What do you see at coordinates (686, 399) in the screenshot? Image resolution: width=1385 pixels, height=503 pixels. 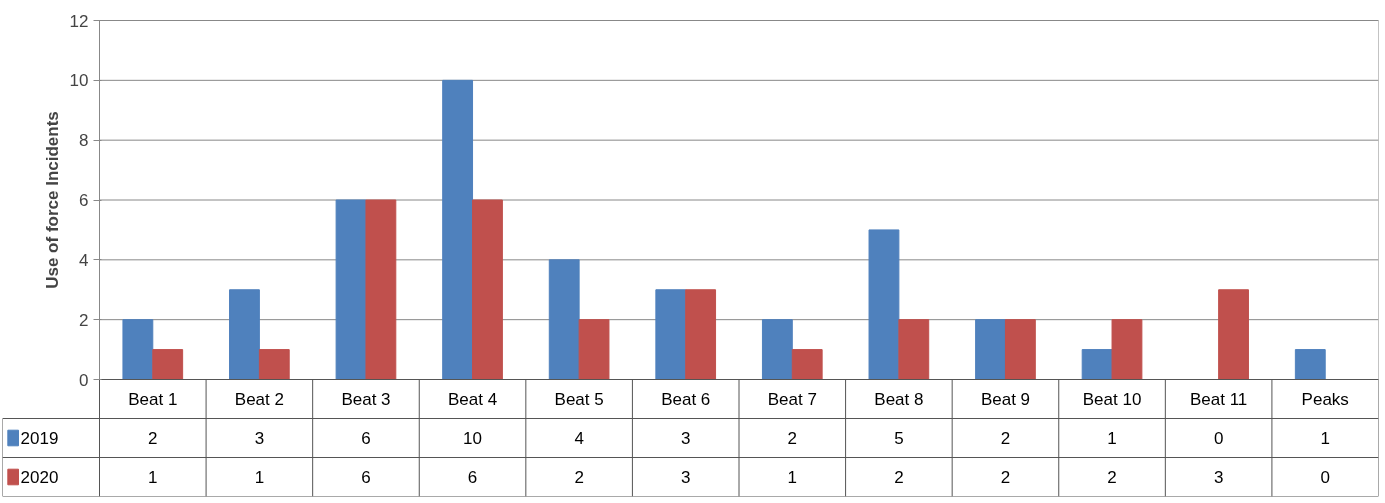 I see `x-tick-label: Beat 6` at bounding box center [686, 399].